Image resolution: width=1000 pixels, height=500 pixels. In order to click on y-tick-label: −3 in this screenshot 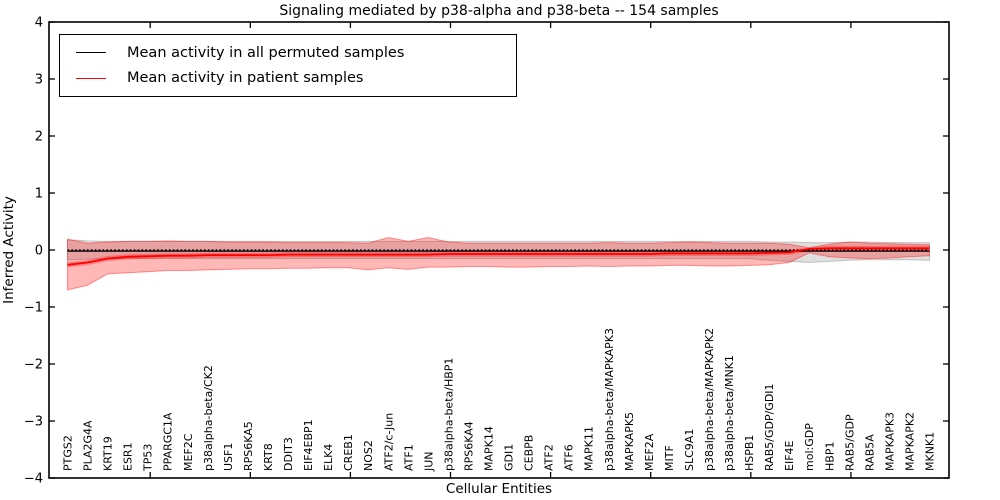, I will do `click(33, 422)`.